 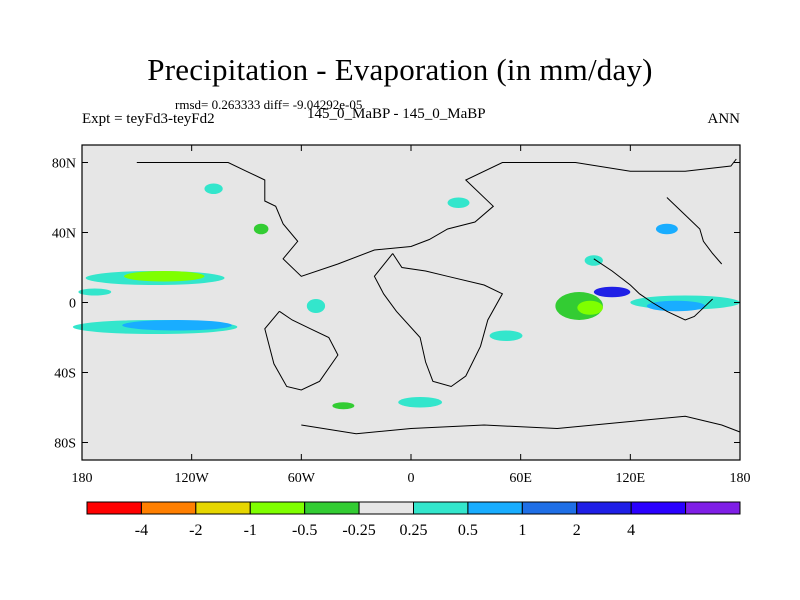 What do you see at coordinates (343, 406) in the screenshot?
I see `anomaly-southern-ocean-south-america` at bounding box center [343, 406].